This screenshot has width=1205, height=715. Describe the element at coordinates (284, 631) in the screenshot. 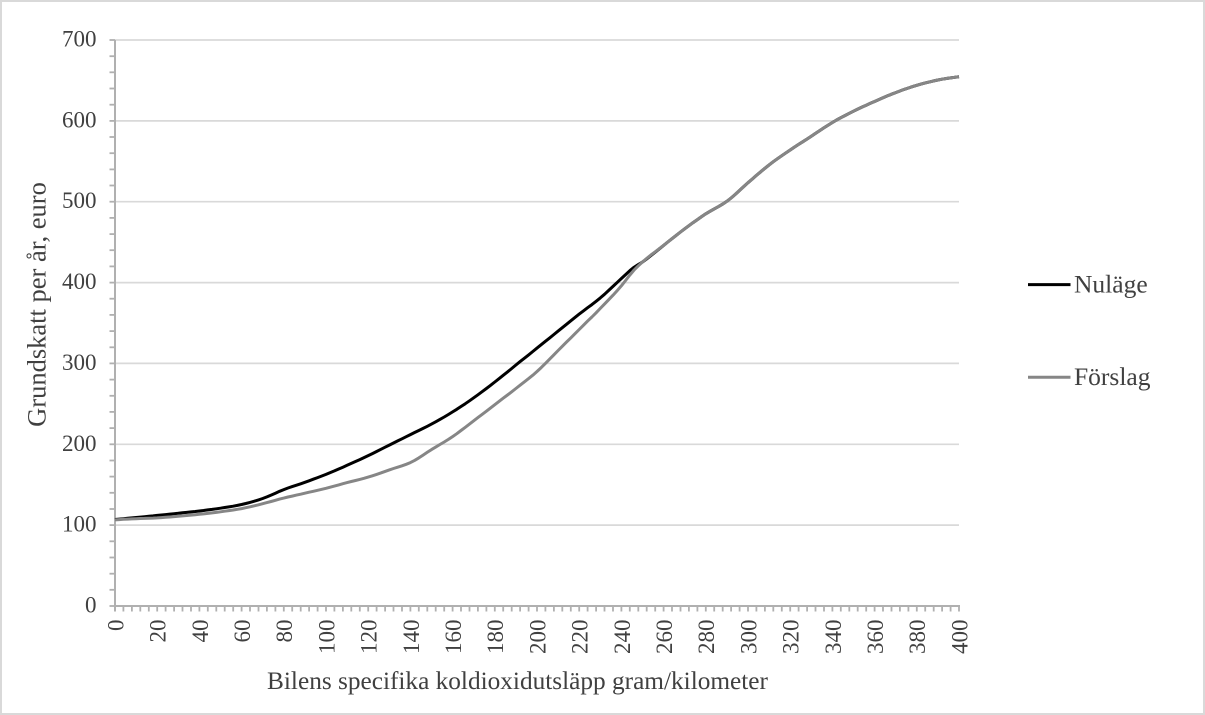

I see `svg-text: 80` at that location.